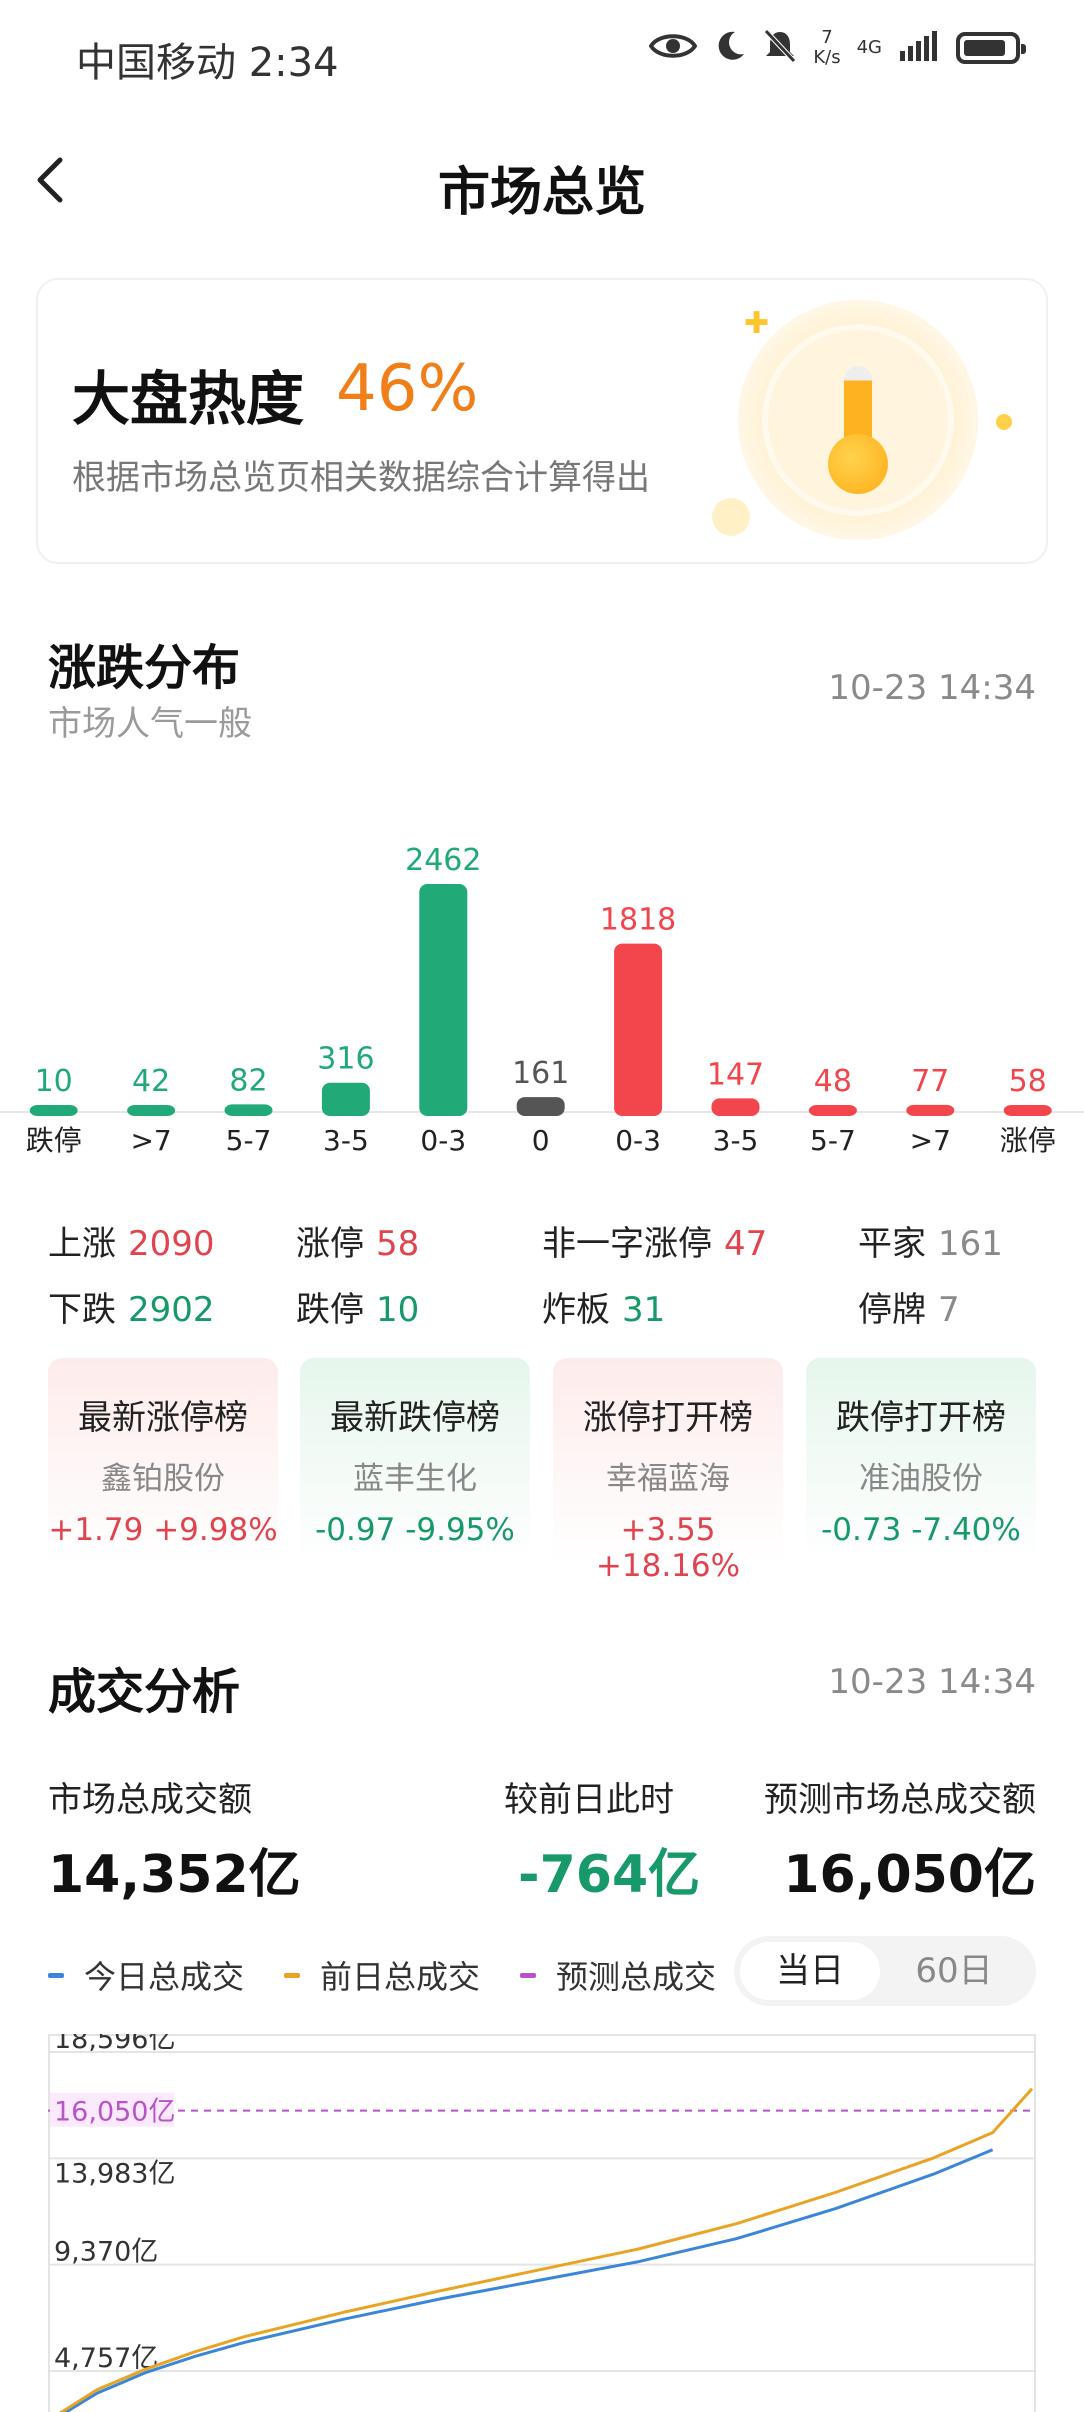  Describe the element at coordinates (735, 1074) in the screenshot. I see `bar-value-label: 147` at that location.